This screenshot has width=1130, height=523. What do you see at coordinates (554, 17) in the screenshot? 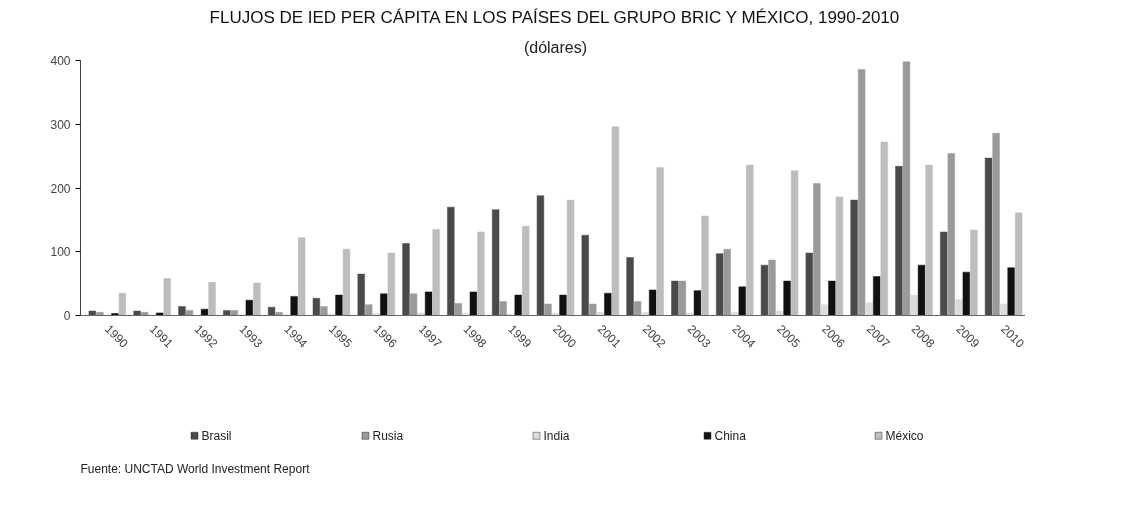
I see `chart-title: FLUJOS DE IED PER CÁPITA EN LOS PAÍSES DEL GRUPO BRIC Y MÉXICO, 1990-2010` at bounding box center [554, 17].